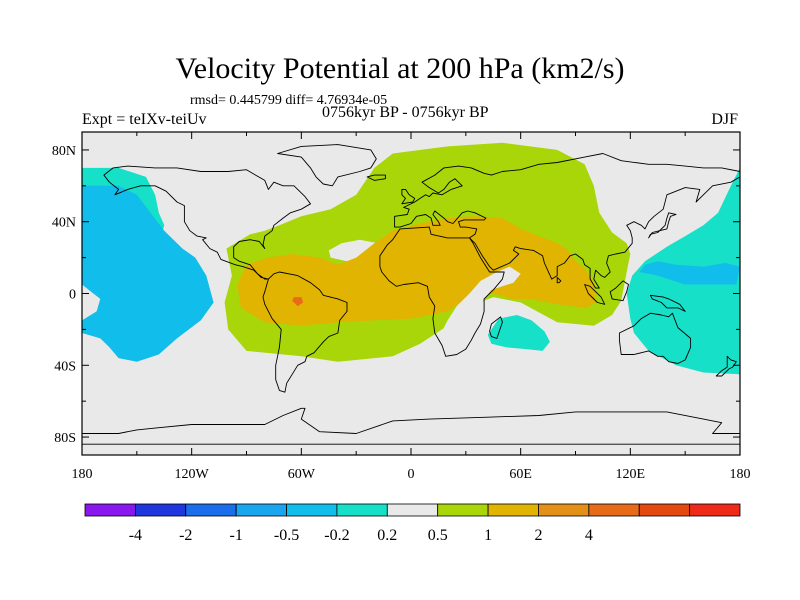 The width and height of the screenshot is (800, 600). What do you see at coordinates (520, 474) in the screenshot?
I see `lon-tick-label: 60E` at bounding box center [520, 474].